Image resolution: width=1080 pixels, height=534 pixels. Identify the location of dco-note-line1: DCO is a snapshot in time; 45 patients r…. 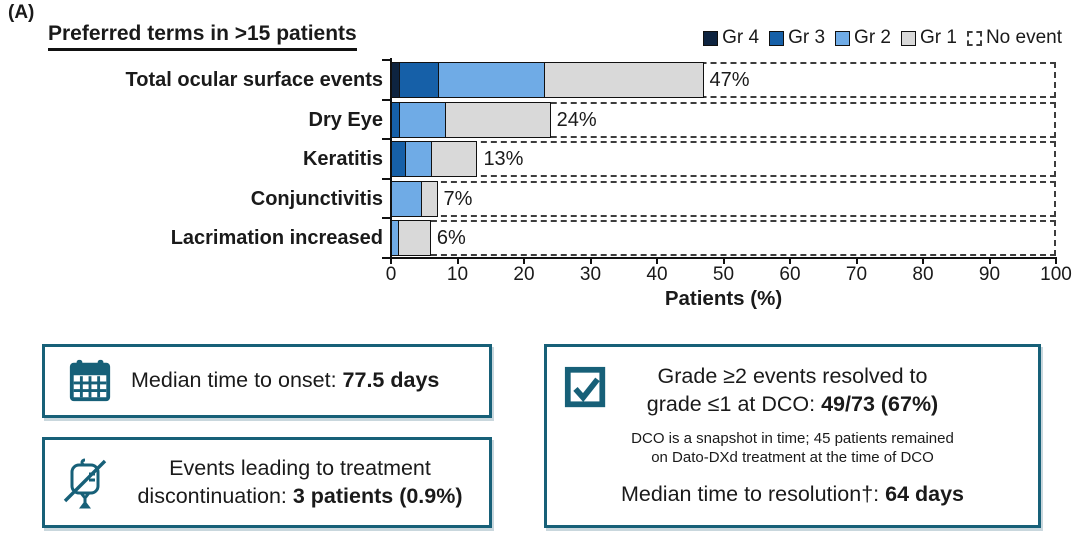
(792, 438).